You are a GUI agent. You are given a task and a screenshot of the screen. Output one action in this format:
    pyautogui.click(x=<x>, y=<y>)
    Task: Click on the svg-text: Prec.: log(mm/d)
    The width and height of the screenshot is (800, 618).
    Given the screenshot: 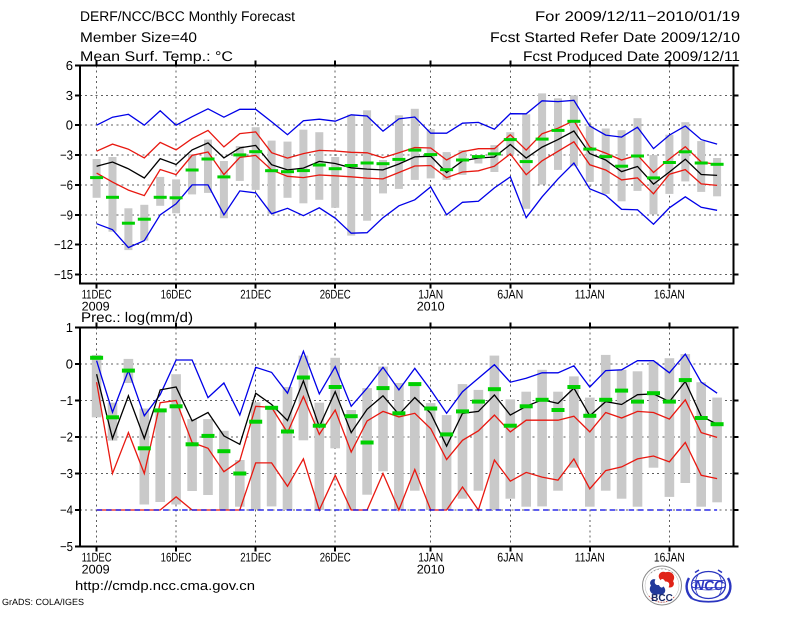 What is the action you would take?
    pyautogui.click(x=137, y=317)
    